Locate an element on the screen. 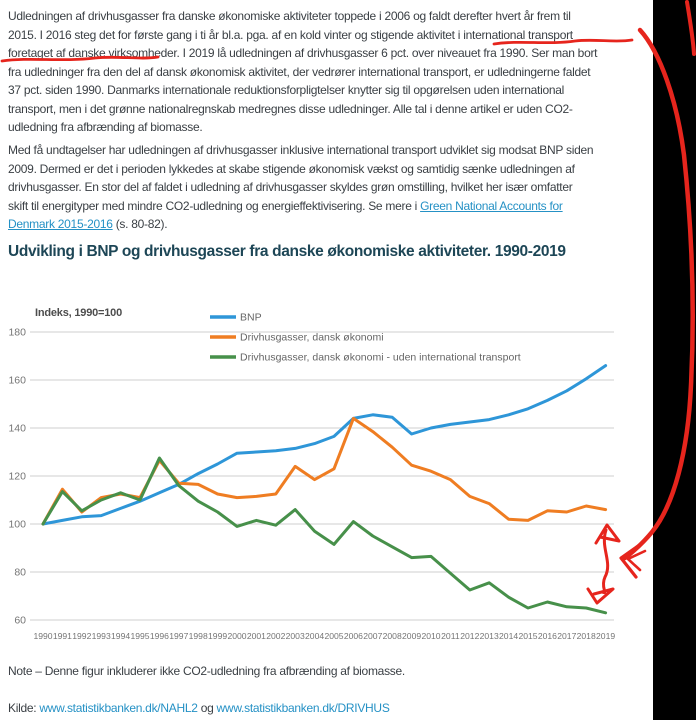  x-tick-label: 1992 is located at coordinates (81, 636).